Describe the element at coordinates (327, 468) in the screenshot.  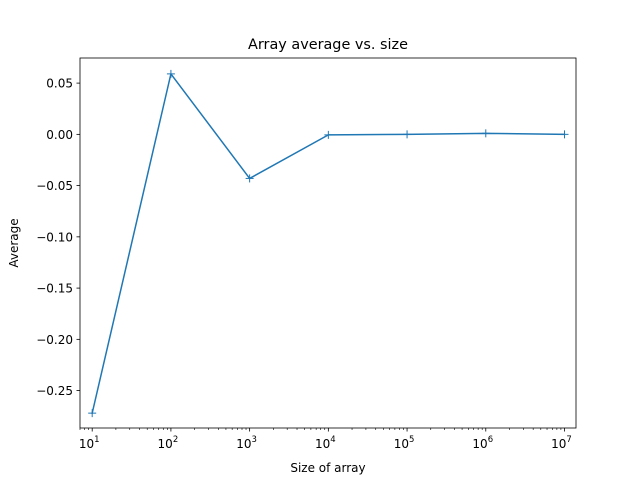
I see `x-axis-label: Size of array` at that location.